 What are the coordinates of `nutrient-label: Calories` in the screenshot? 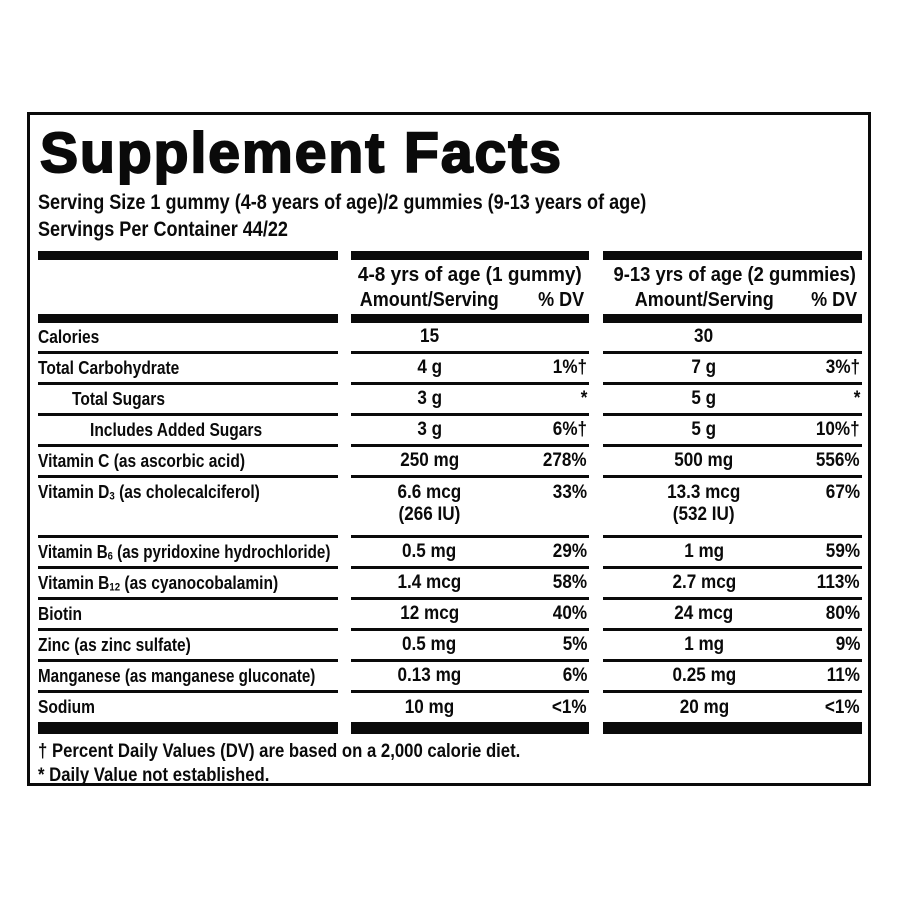 It's located at (188, 339).